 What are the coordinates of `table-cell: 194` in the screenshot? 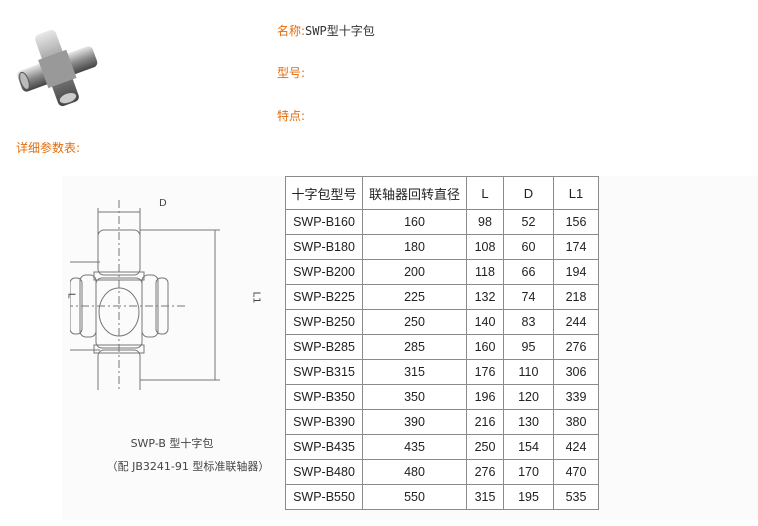 It's located at (576, 272).